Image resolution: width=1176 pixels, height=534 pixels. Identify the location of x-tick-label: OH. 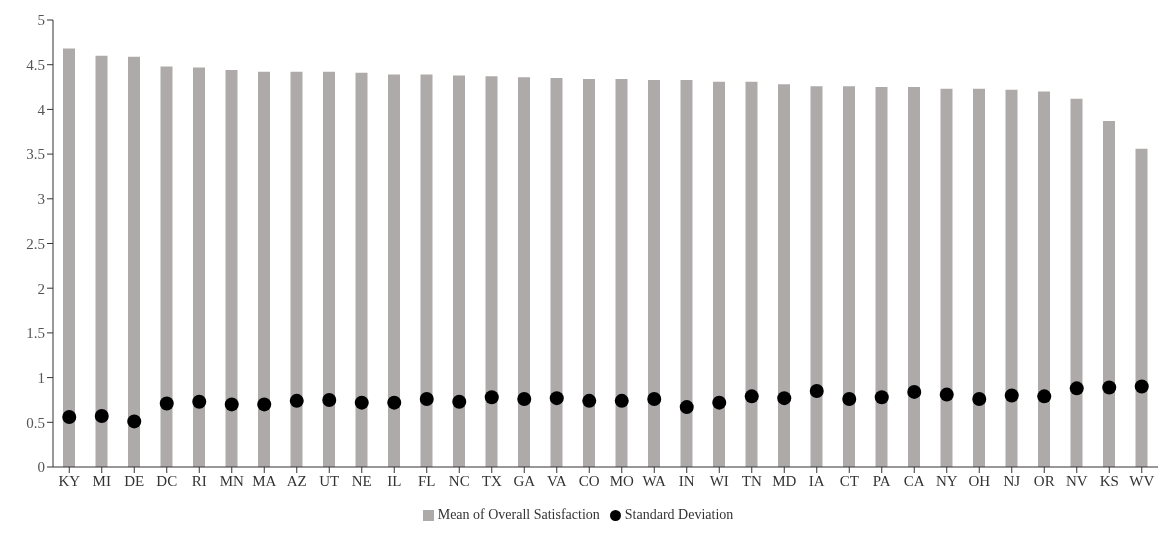
(979, 480).